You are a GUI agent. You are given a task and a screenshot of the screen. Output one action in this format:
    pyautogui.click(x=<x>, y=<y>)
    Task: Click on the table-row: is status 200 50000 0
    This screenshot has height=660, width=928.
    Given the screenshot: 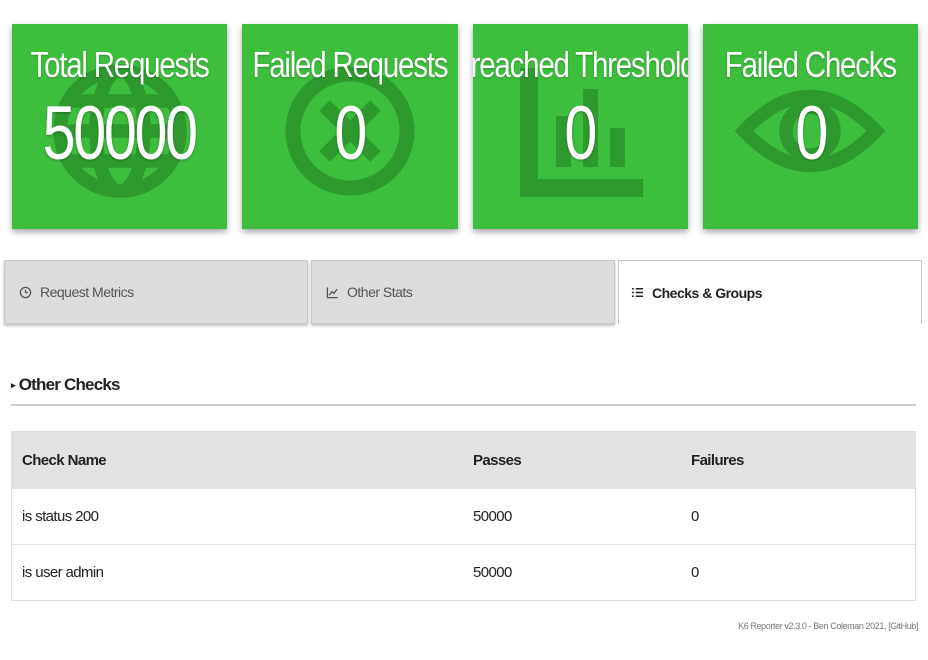 What is the action you would take?
    pyautogui.click(x=463, y=516)
    